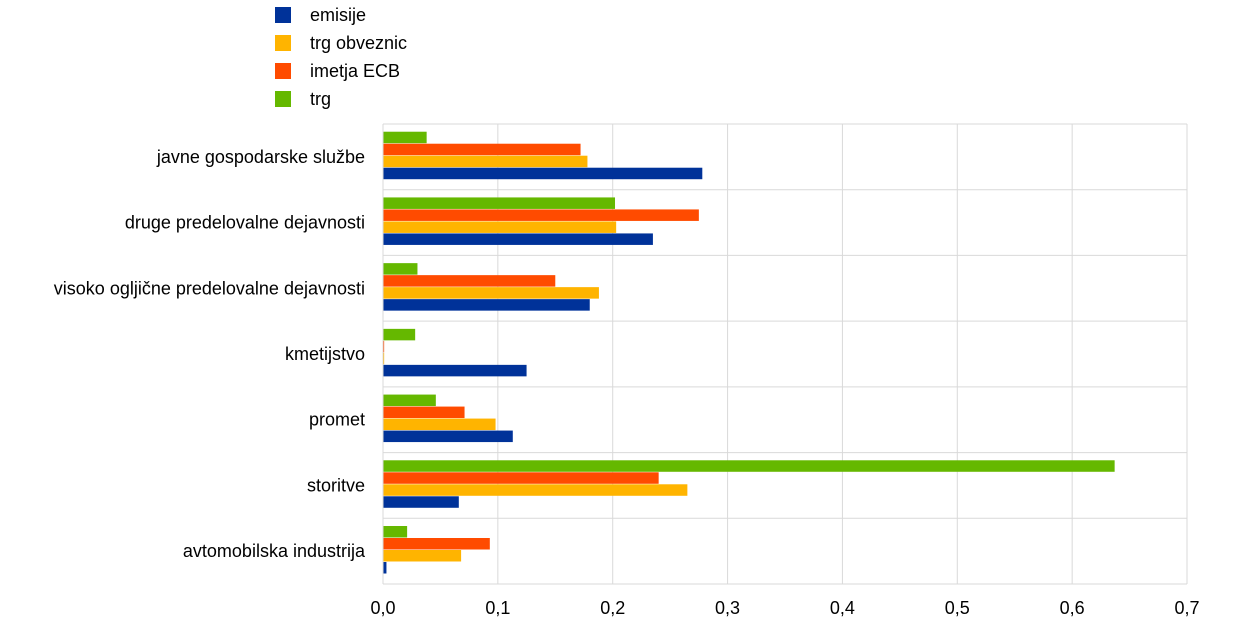 The width and height of the screenshot is (1240, 630). Describe the element at coordinates (842, 608) in the screenshot. I see `x-tick-label: 0,4` at that location.